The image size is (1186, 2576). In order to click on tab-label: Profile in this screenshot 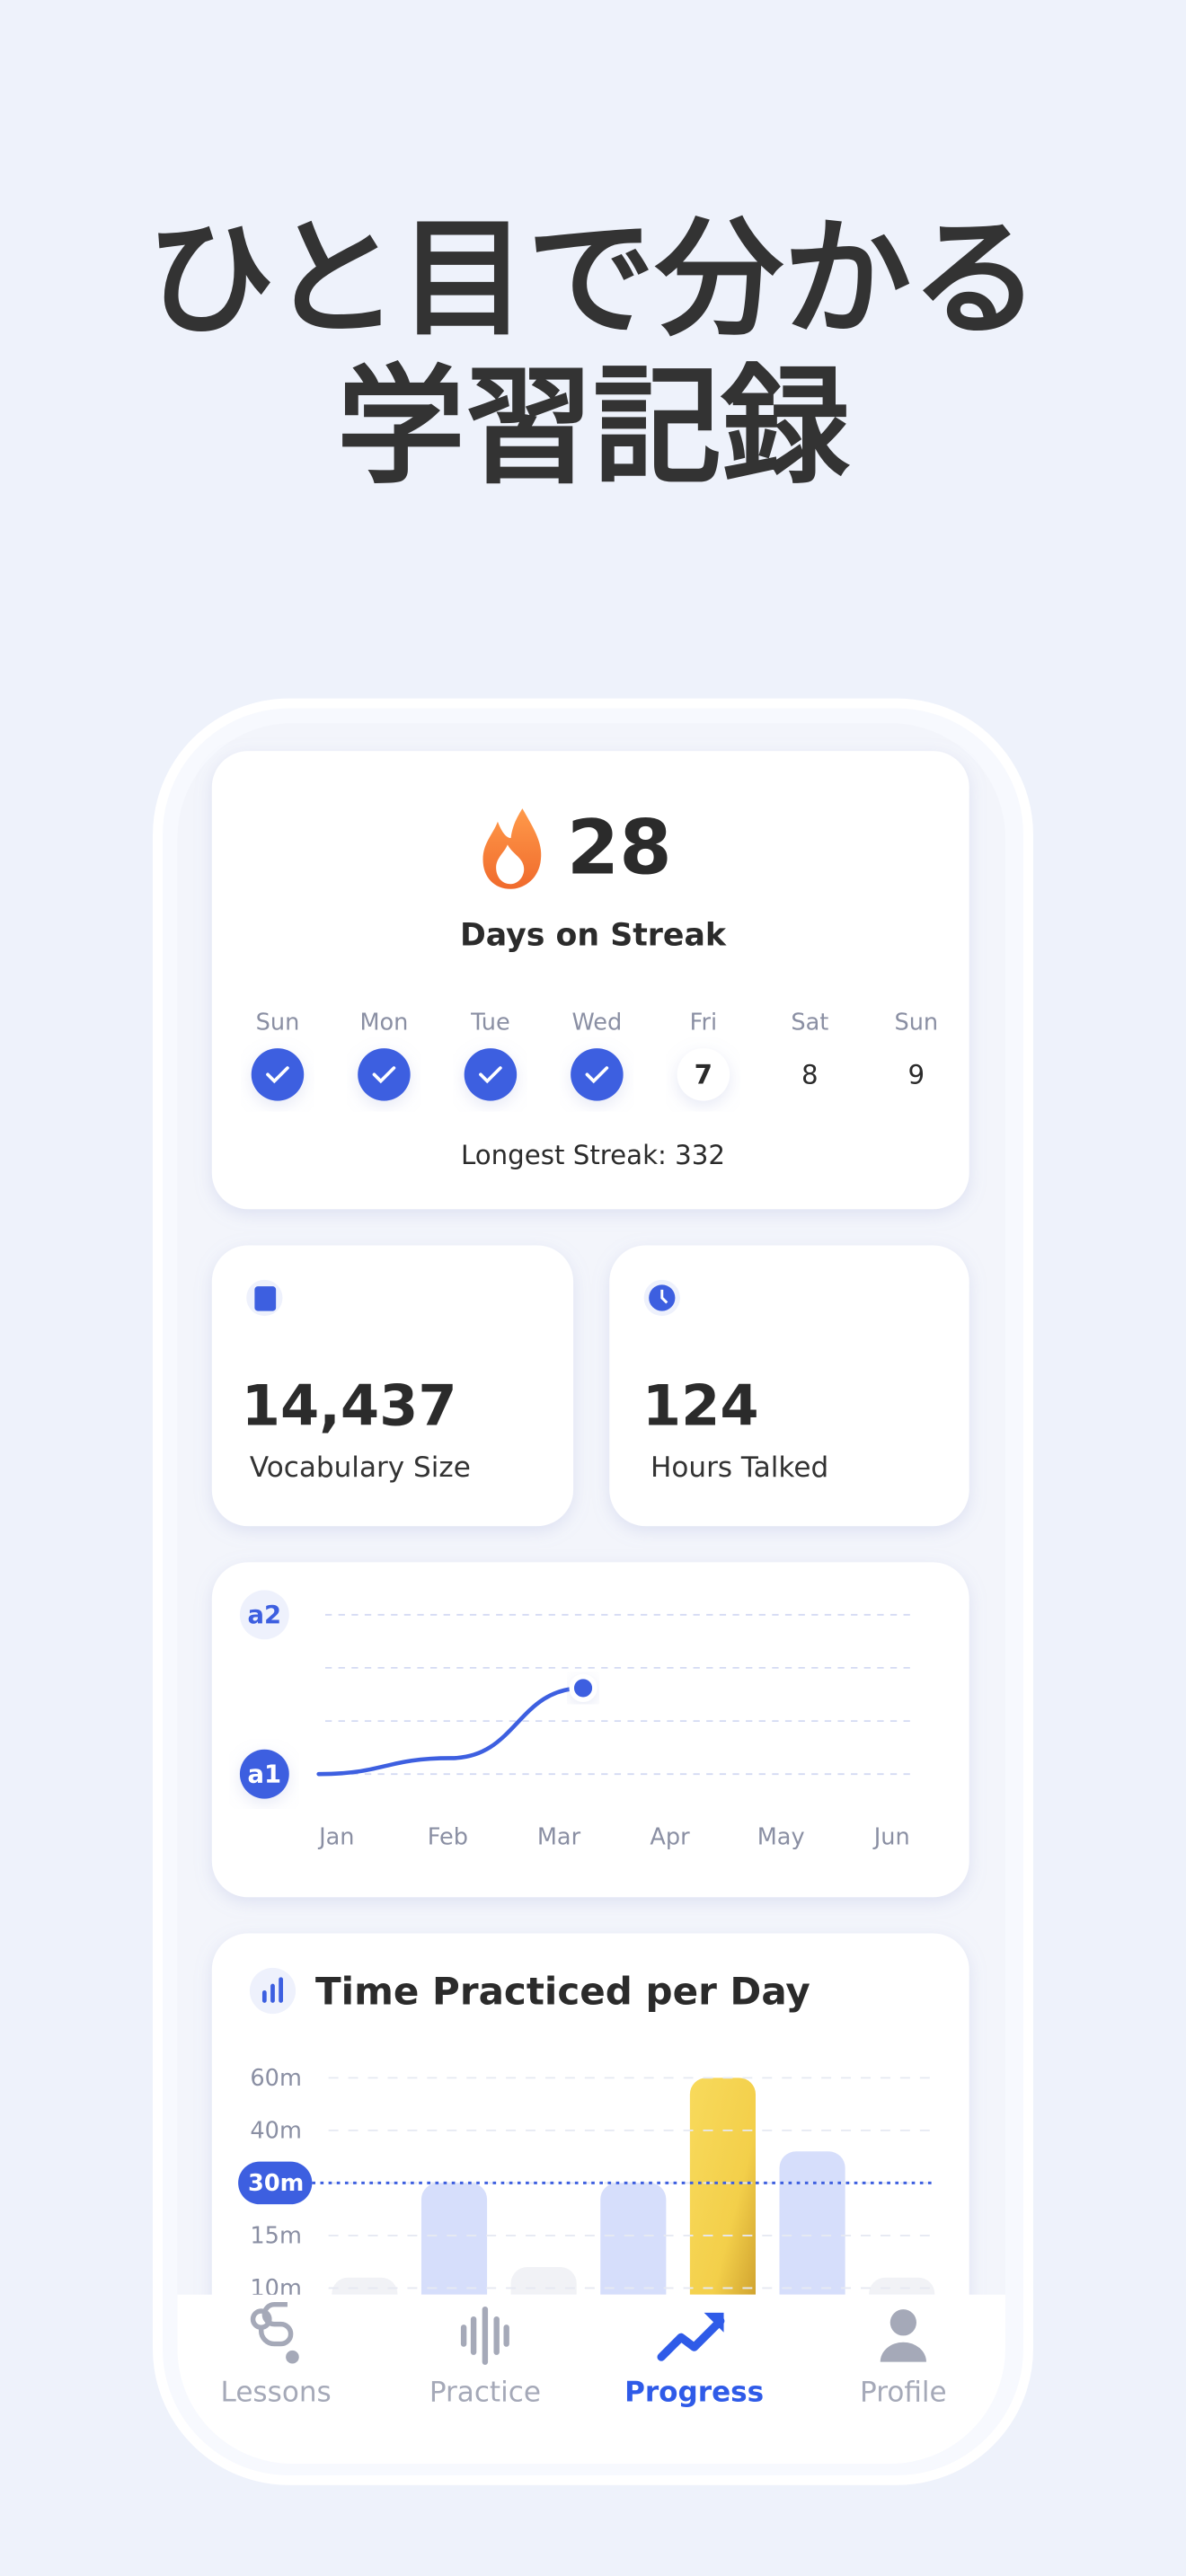, I will do `click(903, 2392)`.